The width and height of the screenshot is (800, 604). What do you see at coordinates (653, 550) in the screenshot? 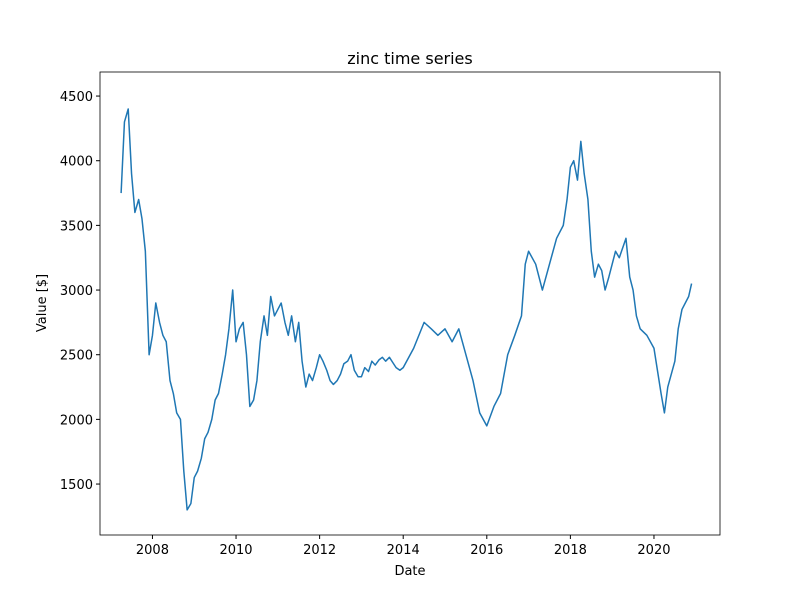
I see `x-tick-label: 2020` at bounding box center [653, 550].